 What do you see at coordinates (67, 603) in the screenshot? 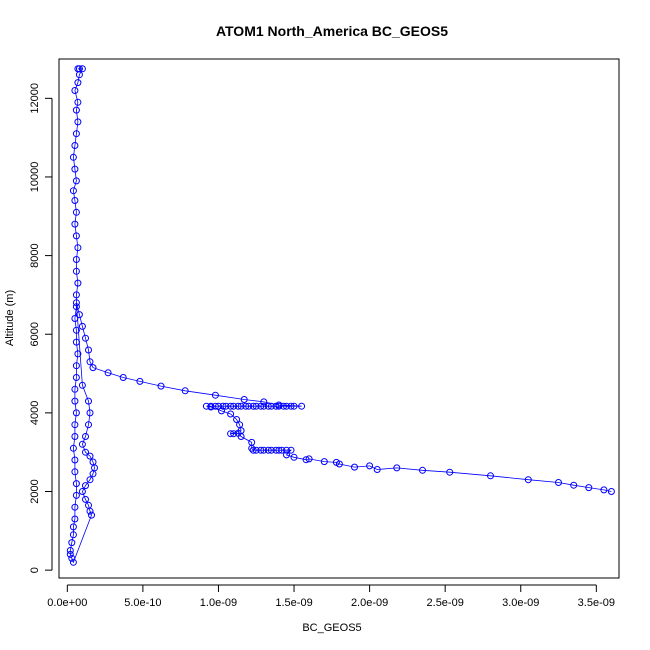
I see `x-tick-label: 0.0e+00` at bounding box center [67, 603].